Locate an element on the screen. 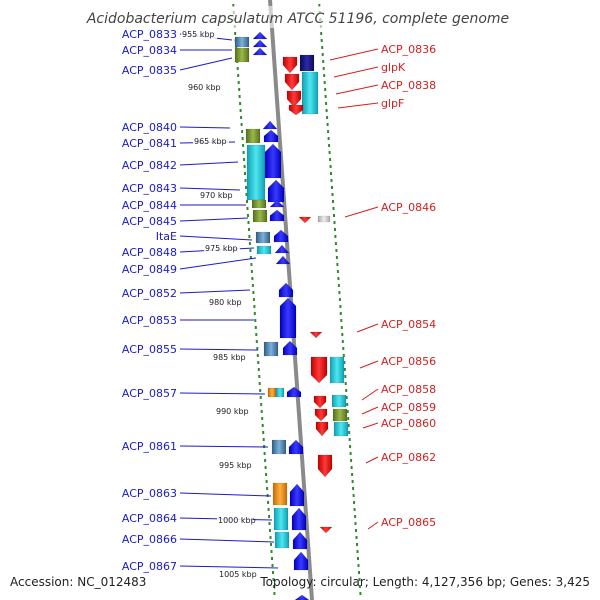  gene-label-acp-0848: ACP_0848 is located at coordinates (149, 252).